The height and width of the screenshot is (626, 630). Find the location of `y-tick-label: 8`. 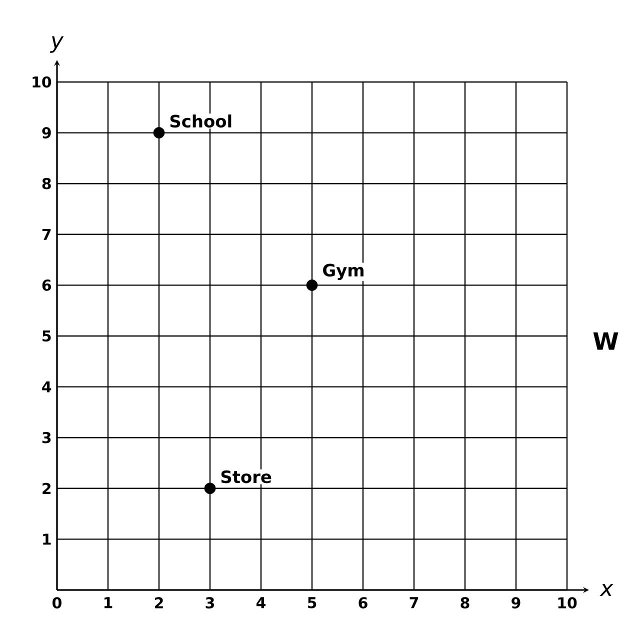

y-tick-label: 8 is located at coordinates (46, 184).